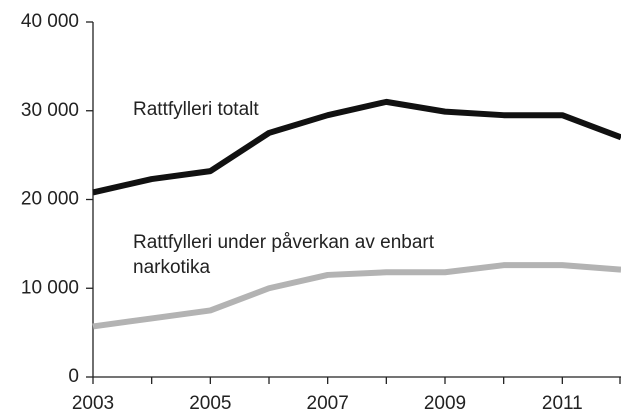 Image resolution: width=621 pixels, height=412 pixels. I want to click on annotation: narkotika, so click(172, 267).